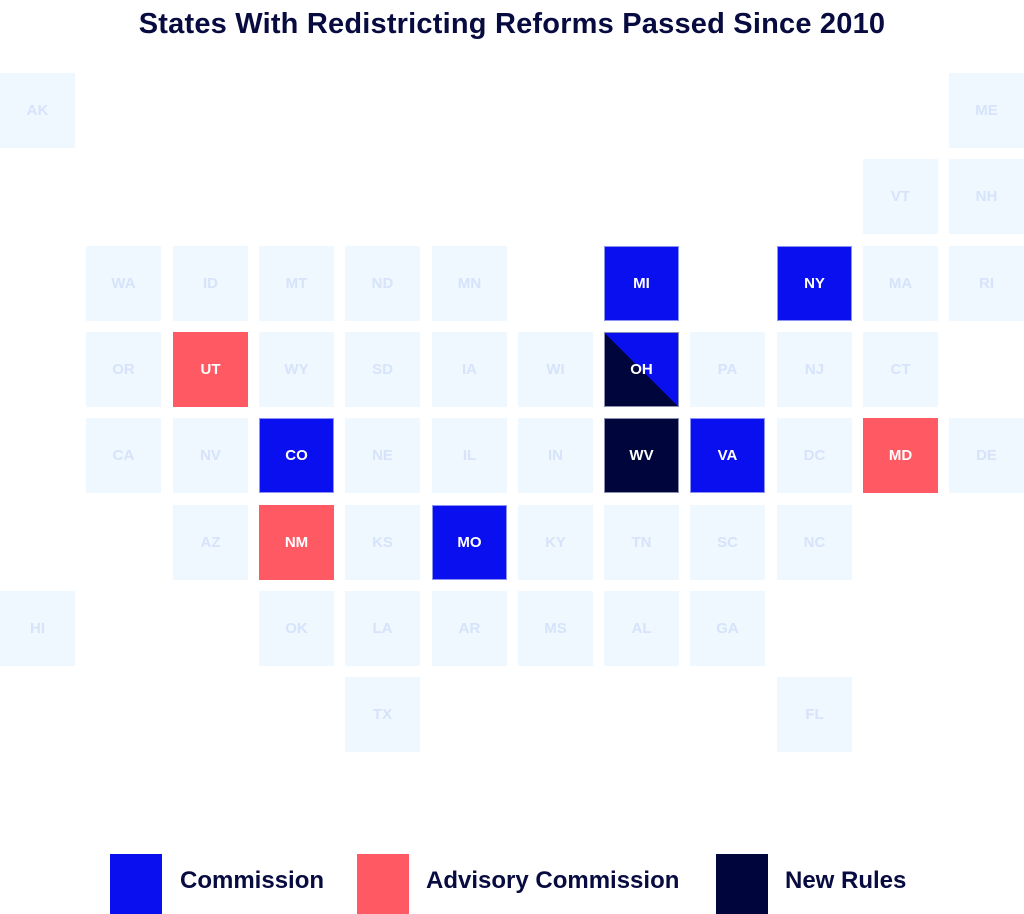 The image size is (1024, 914). I want to click on state-label: SC, so click(727, 542).